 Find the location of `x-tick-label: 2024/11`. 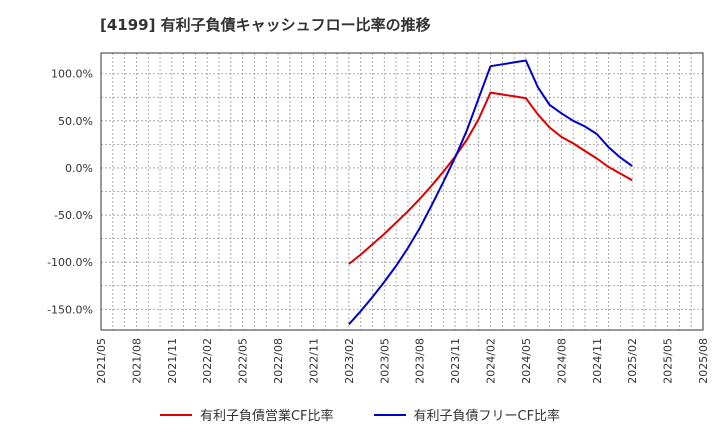

x-tick-label: 2024/11 is located at coordinates (597, 361).